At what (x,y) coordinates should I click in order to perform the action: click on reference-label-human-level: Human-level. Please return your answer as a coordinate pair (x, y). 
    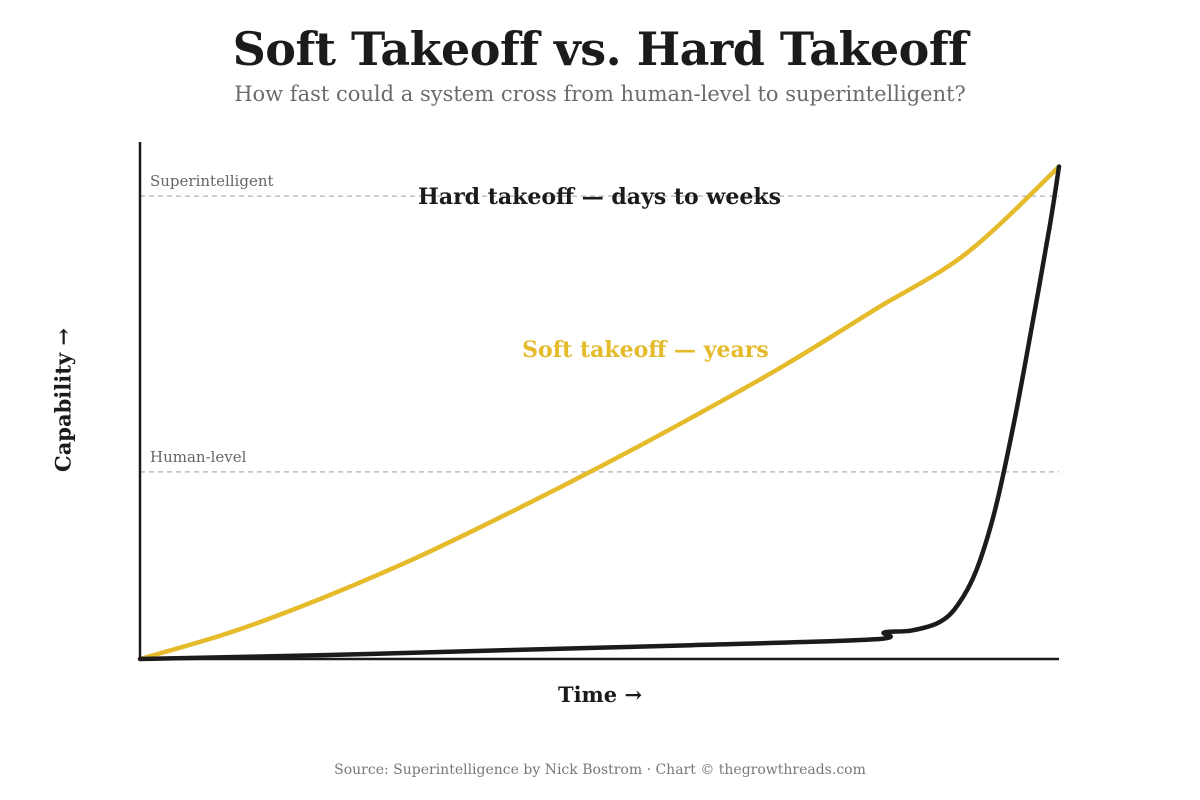
    Looking at the image, I should click on (198, 457).